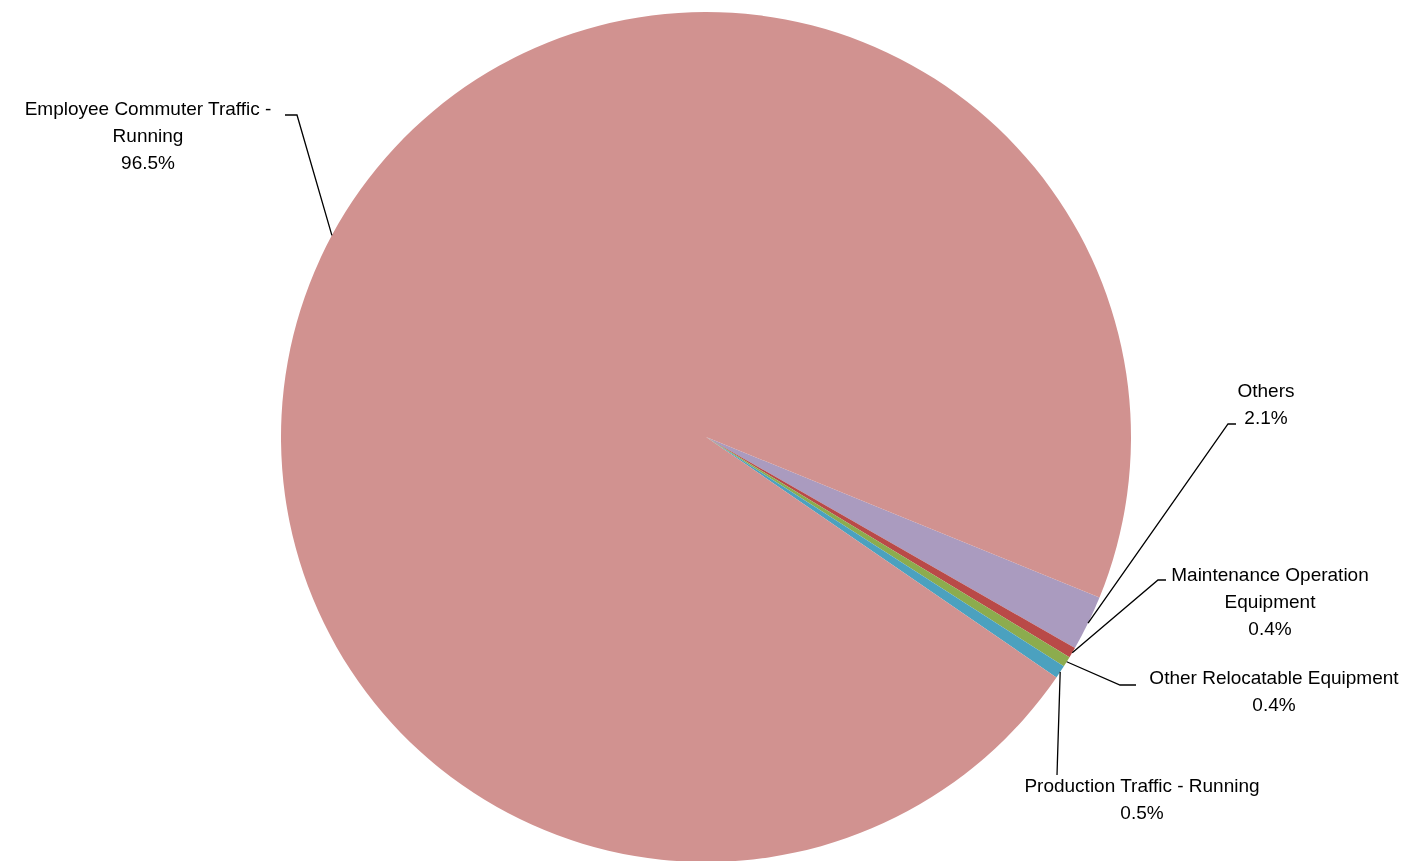 The width and height of the screenshot is (1417, 861). What do you see at coordinates (148, 162) in the screenshot?
I see `data-label: 96.5%` at bounding box center [148, 162].